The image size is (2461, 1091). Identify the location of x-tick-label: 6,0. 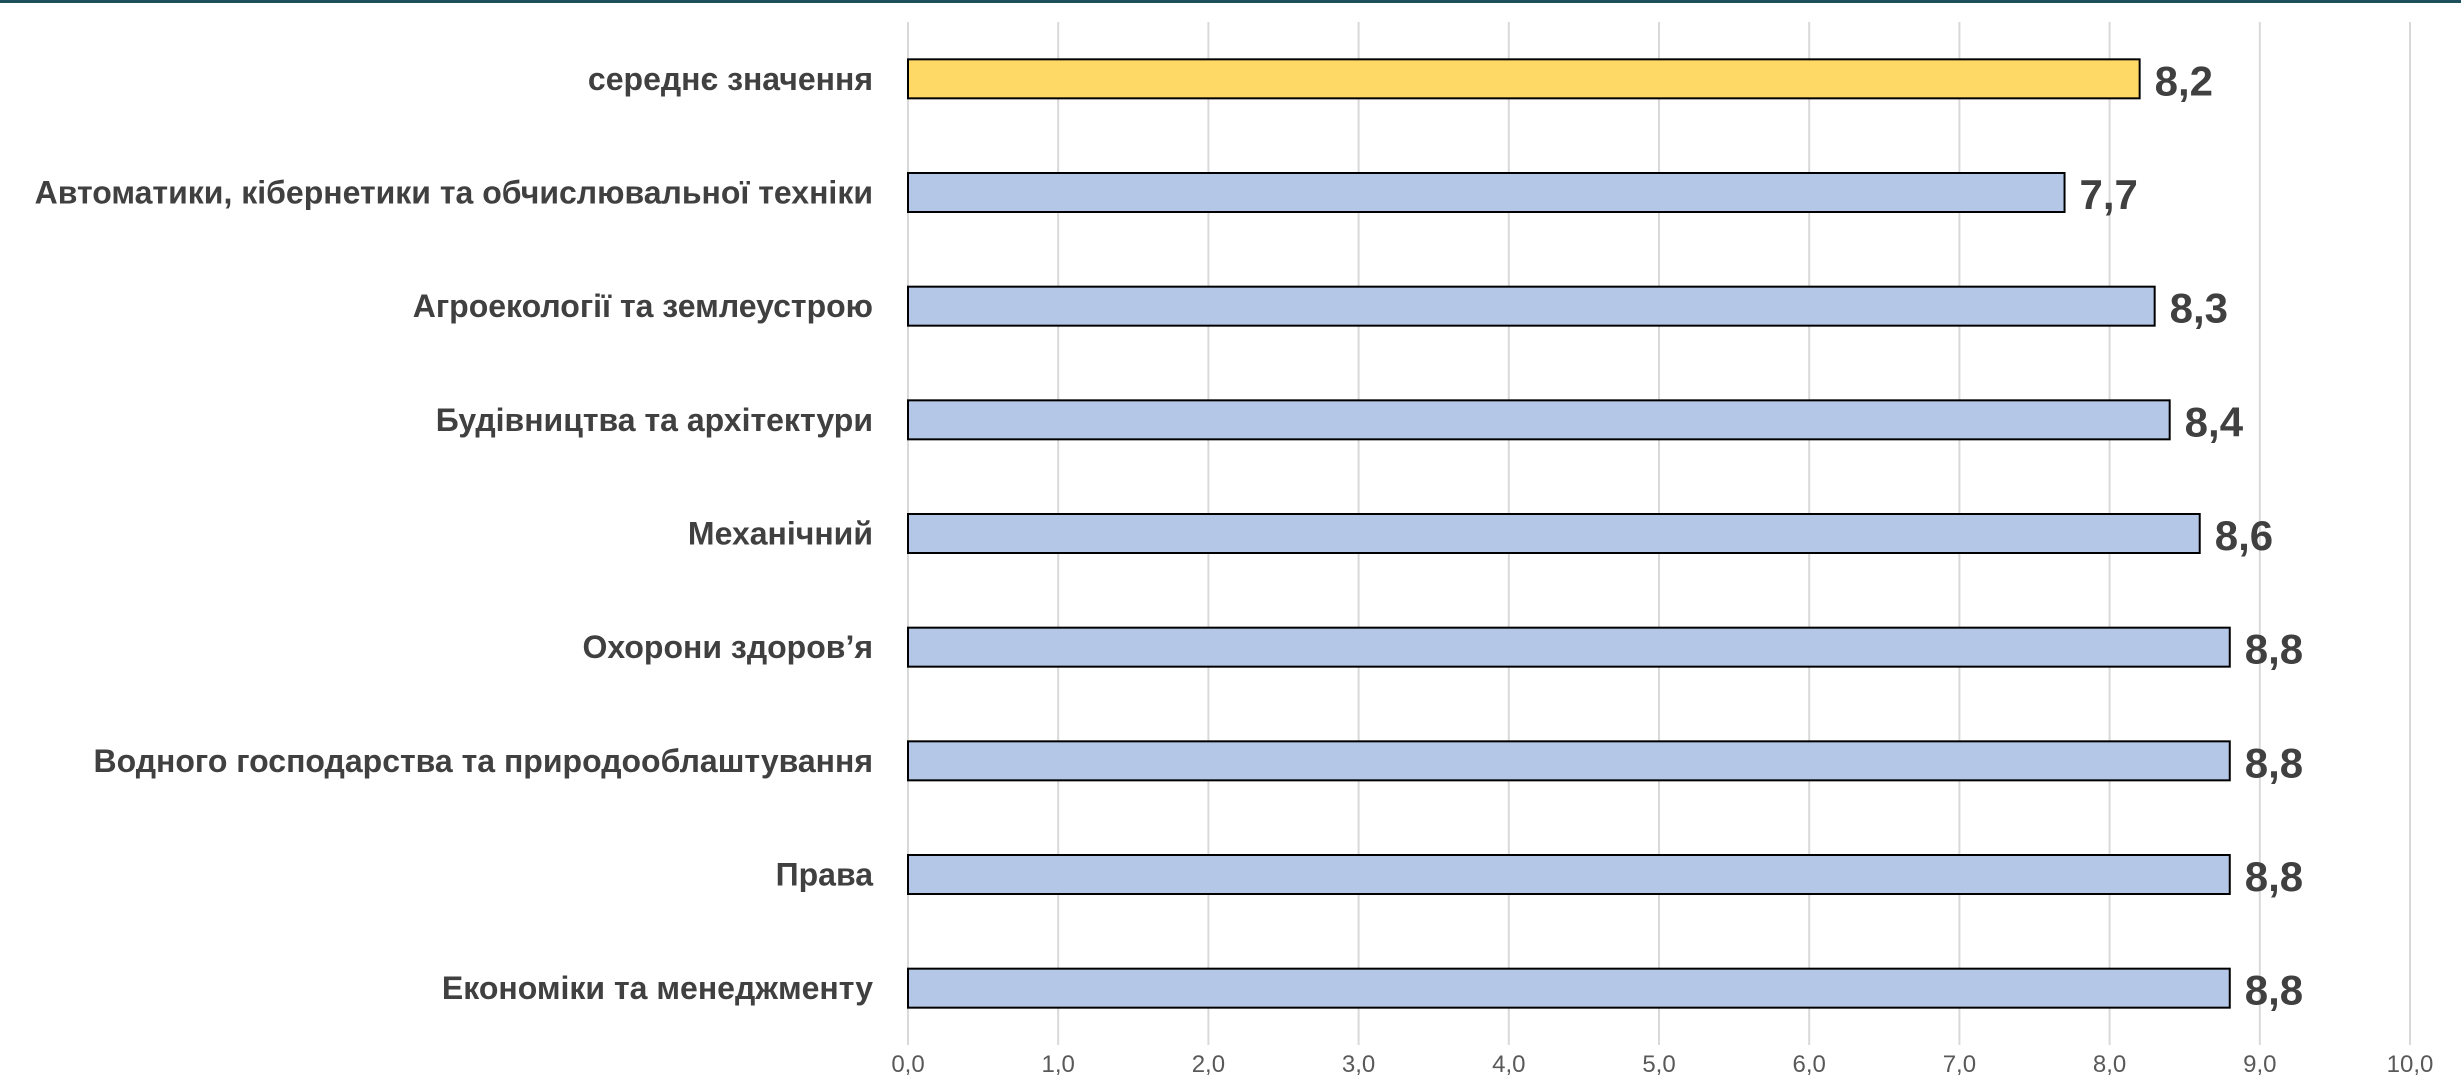
(1809, 1064).